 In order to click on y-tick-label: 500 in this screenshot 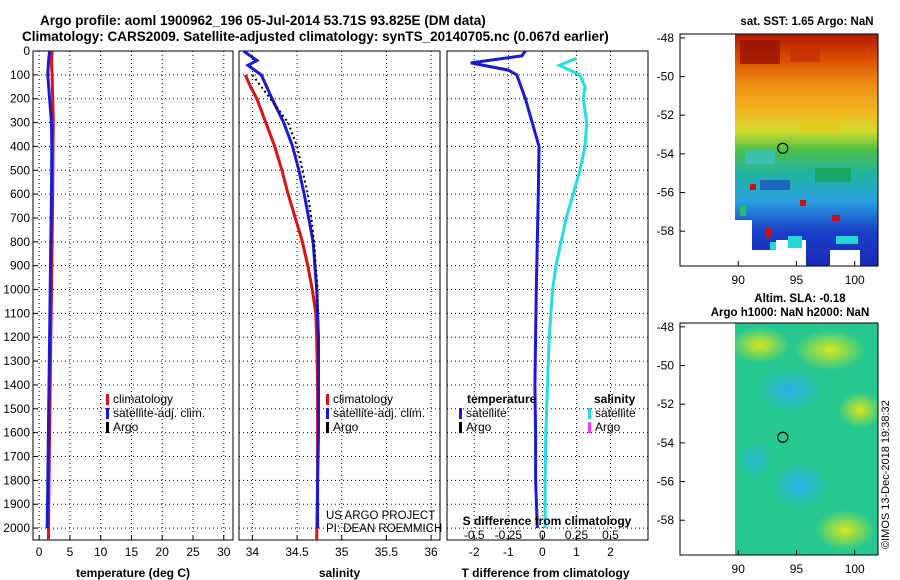, I will do `click(20, 170)`.